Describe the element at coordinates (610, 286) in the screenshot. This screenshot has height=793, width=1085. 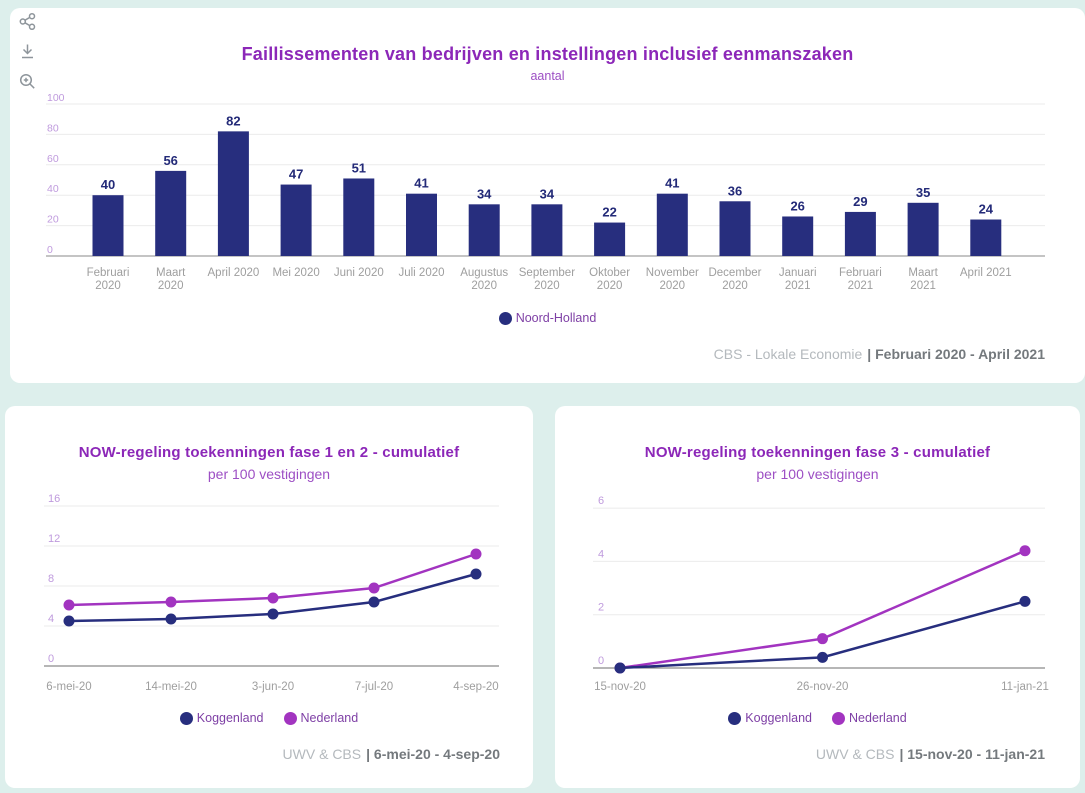
I see `x-label-8: 2020` at that location.